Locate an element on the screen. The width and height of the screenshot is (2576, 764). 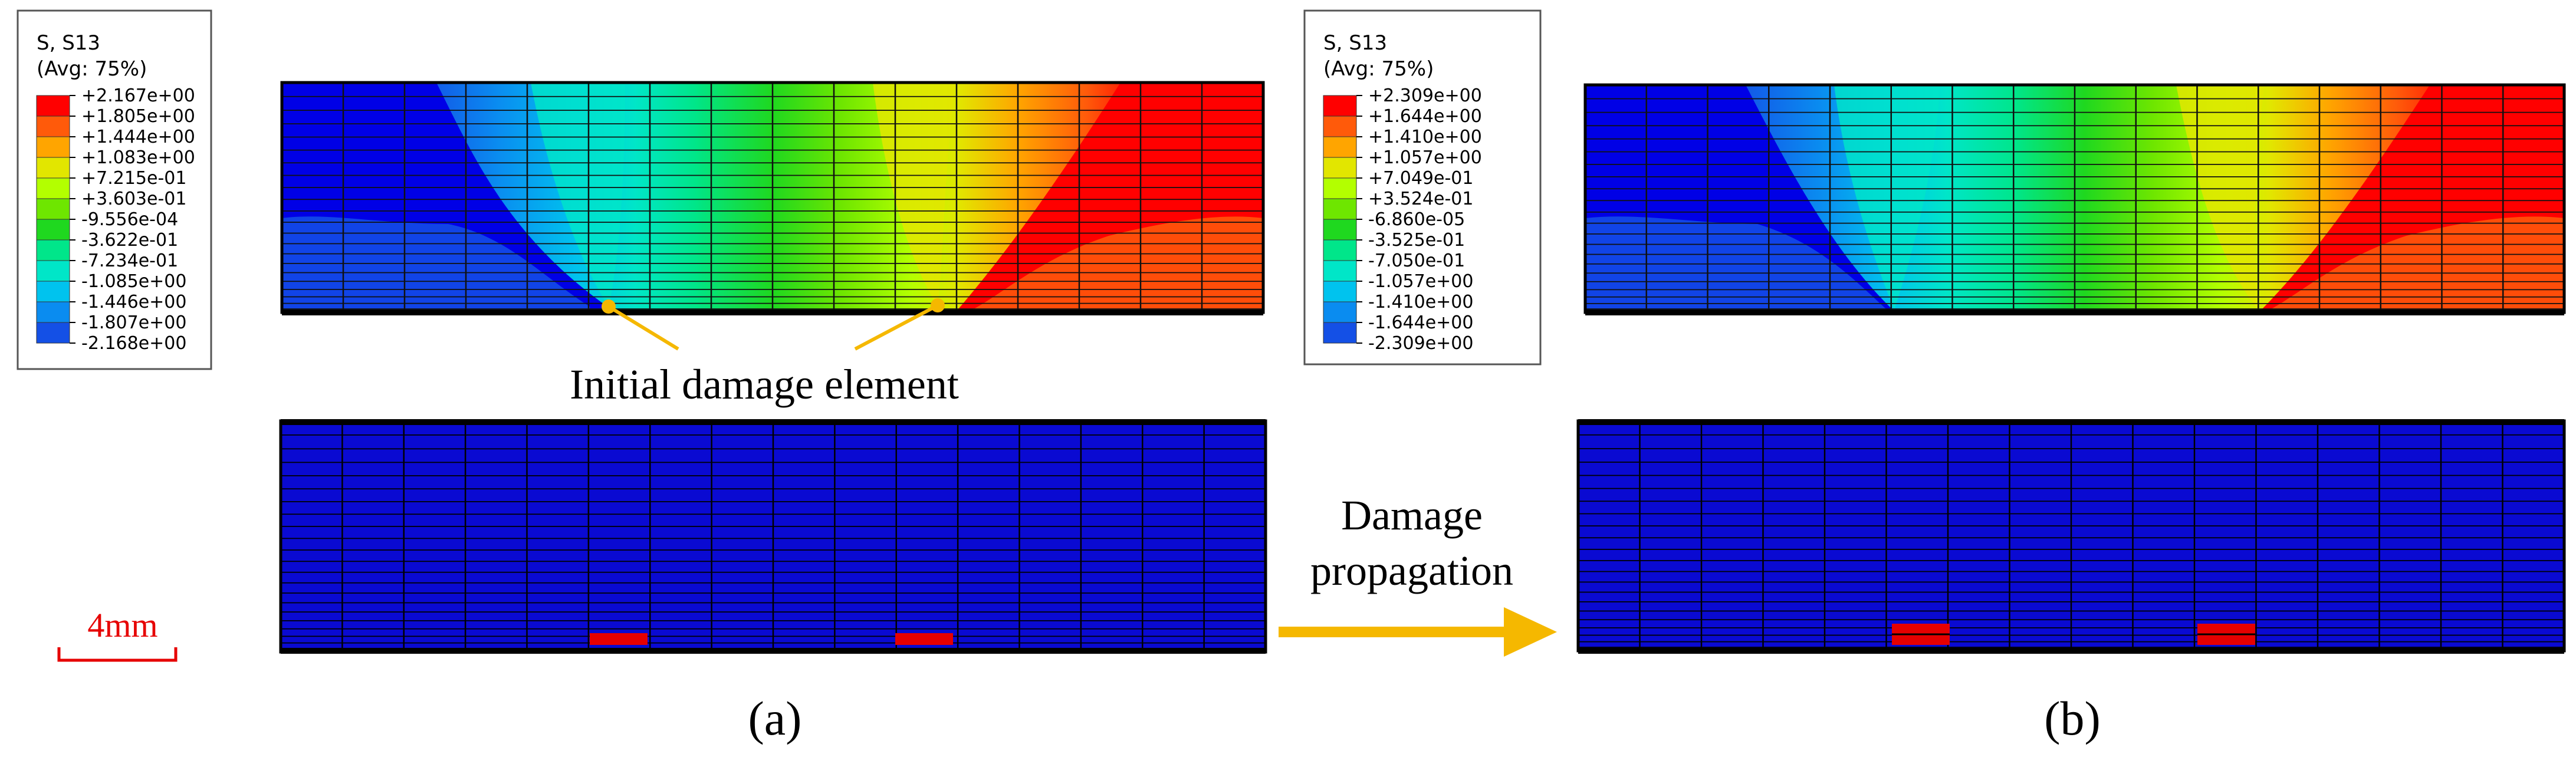
leader-line-right is located at coordinates (896, 327).